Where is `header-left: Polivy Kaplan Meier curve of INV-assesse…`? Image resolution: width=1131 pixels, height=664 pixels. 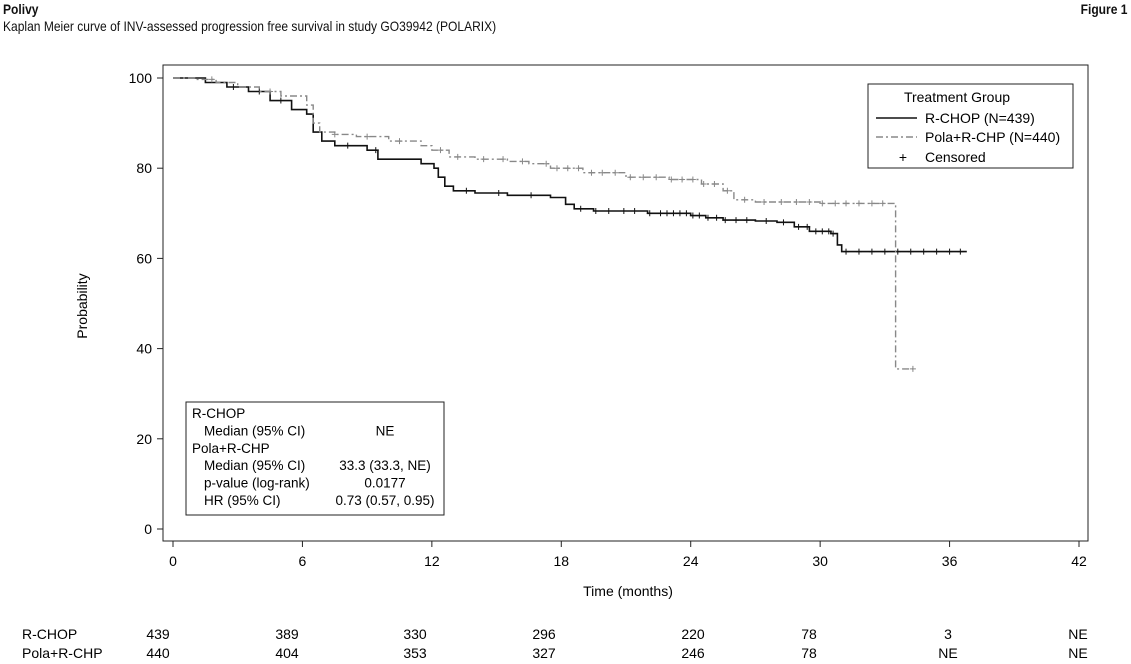 header-left: Polivy Kaplan Meier curve of INV-assesse… is located at coordinates (289, 18).